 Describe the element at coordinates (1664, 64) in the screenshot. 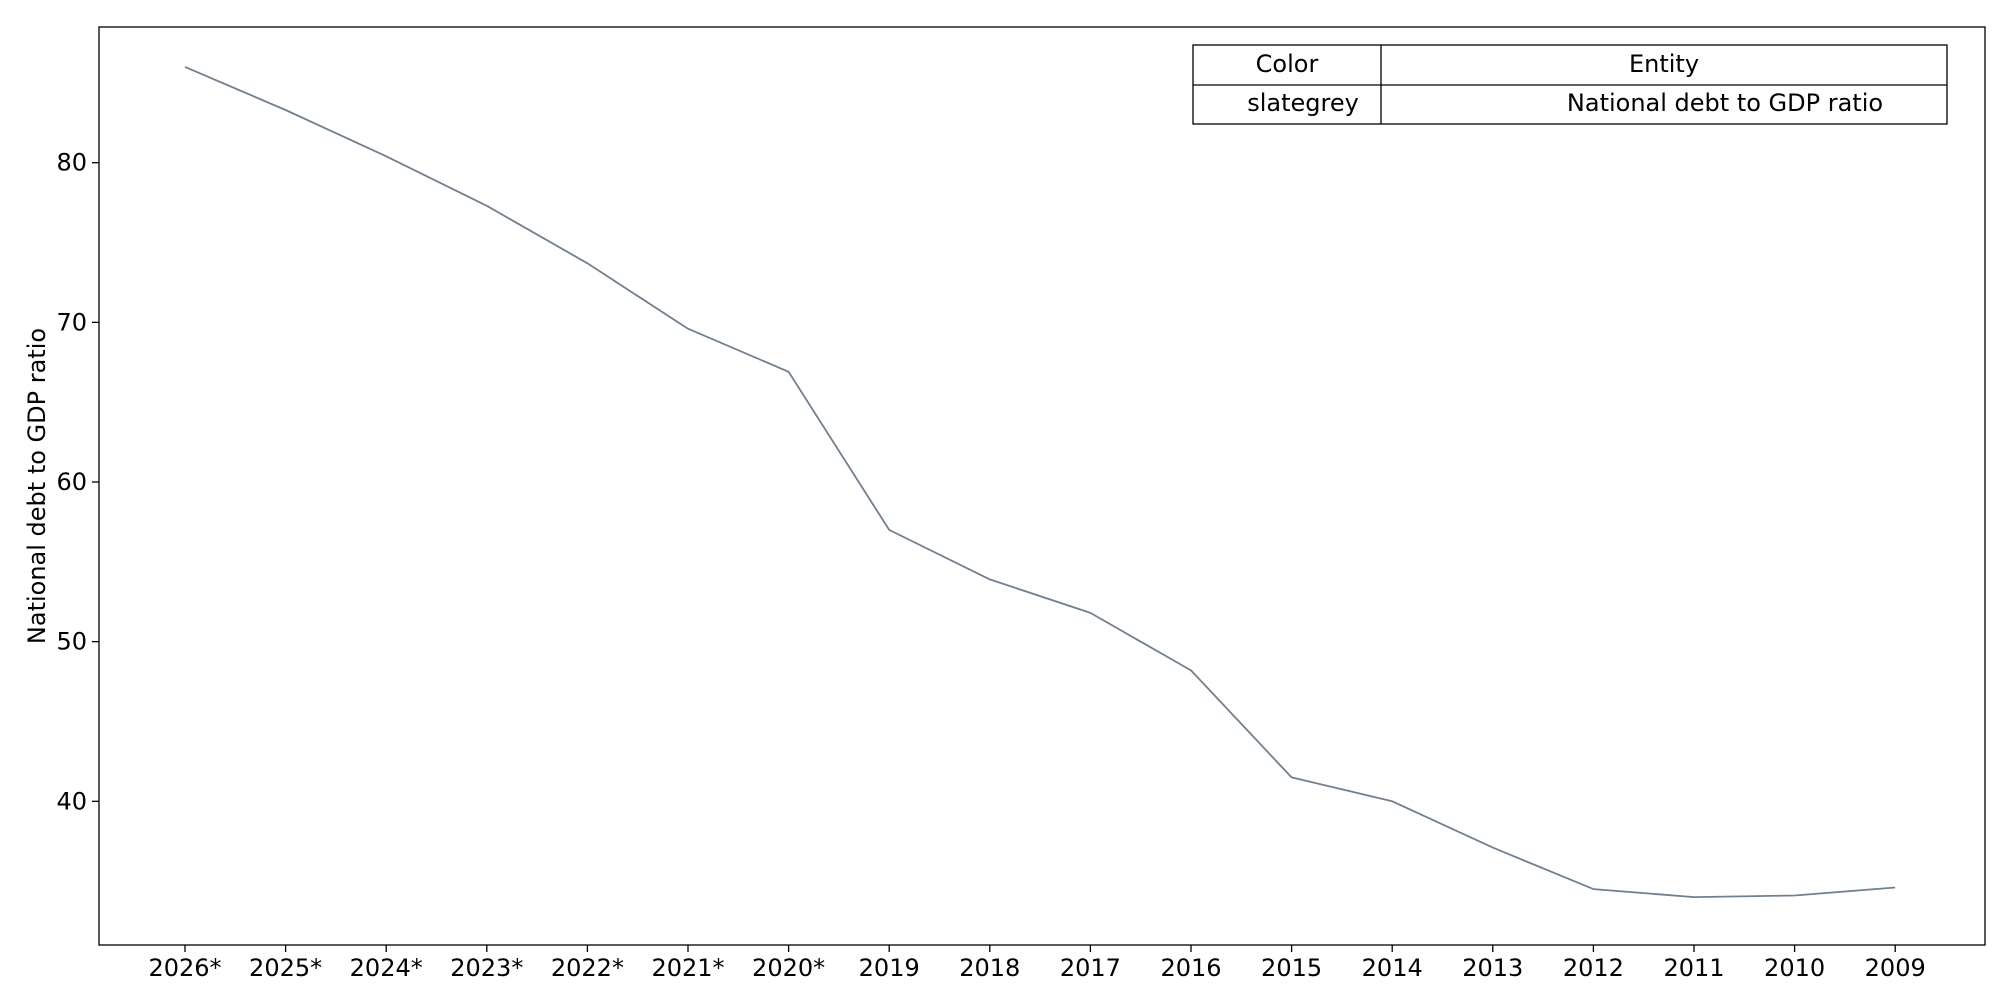

I see `legend-header-entity: Entity` at that location.